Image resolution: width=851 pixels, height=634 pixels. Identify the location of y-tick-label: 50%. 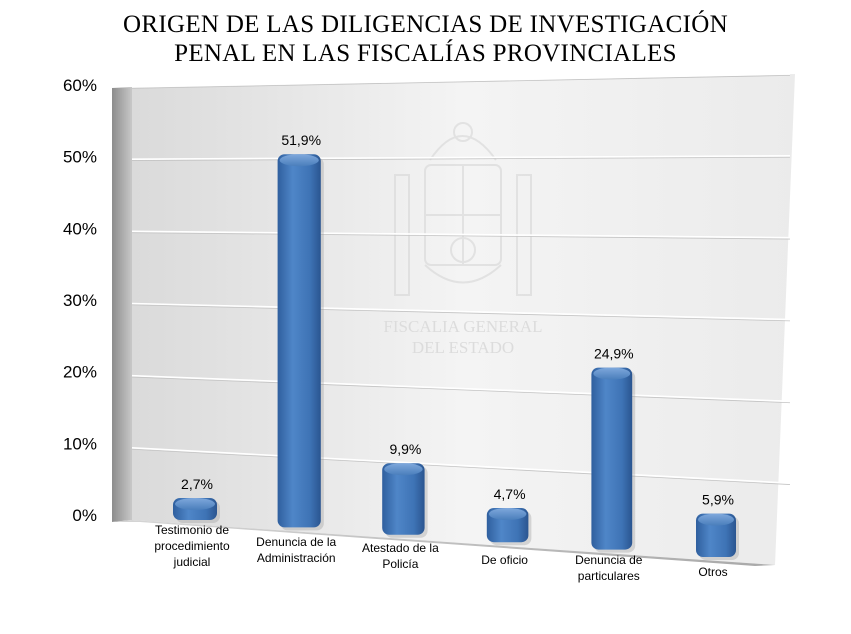
(80, 157).